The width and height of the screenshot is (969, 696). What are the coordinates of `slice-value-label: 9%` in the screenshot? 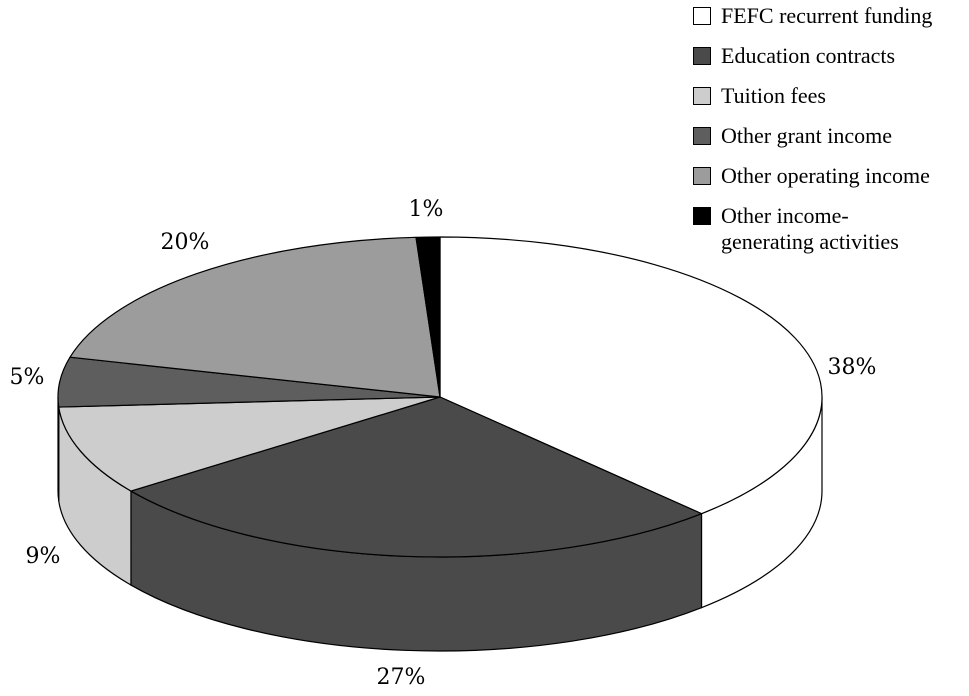 It's located at (43, 556).